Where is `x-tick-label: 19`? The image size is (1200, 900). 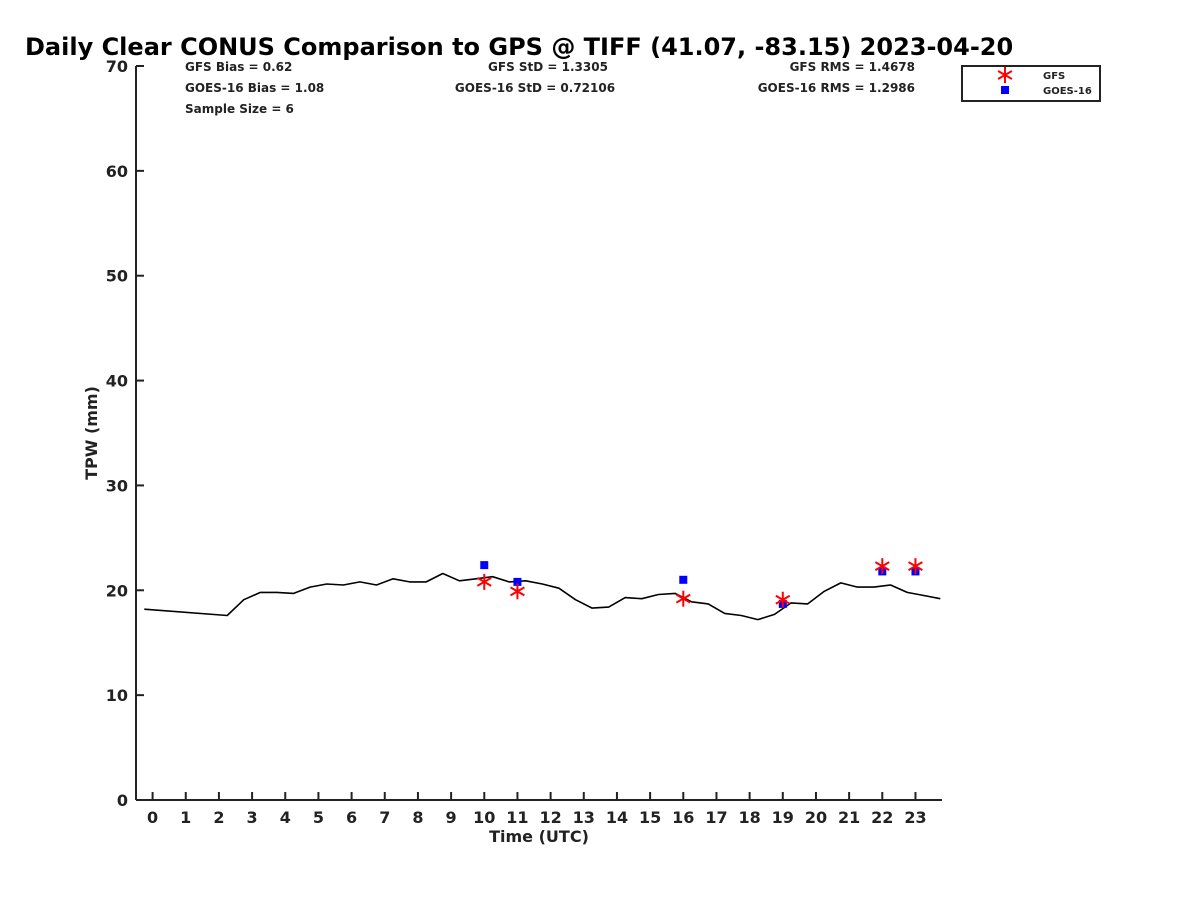 x-tick-label: 19 is located at coordinates (783, 817).